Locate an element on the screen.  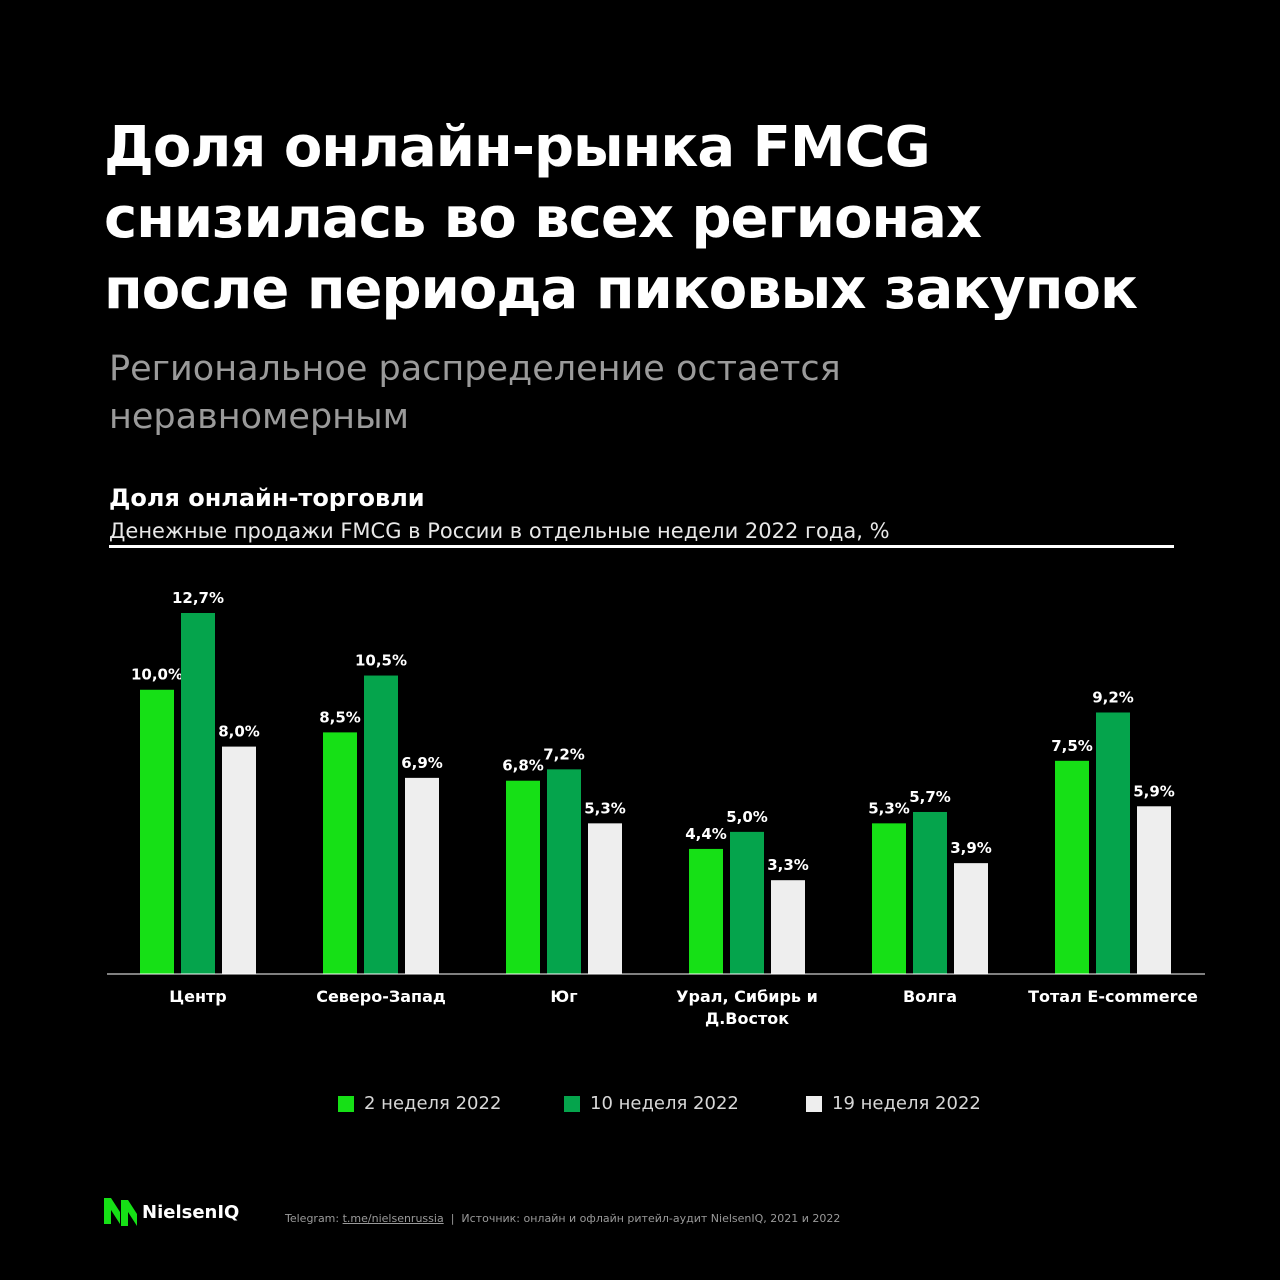
data-label: 3,9% is located at coordinates (971, 848).